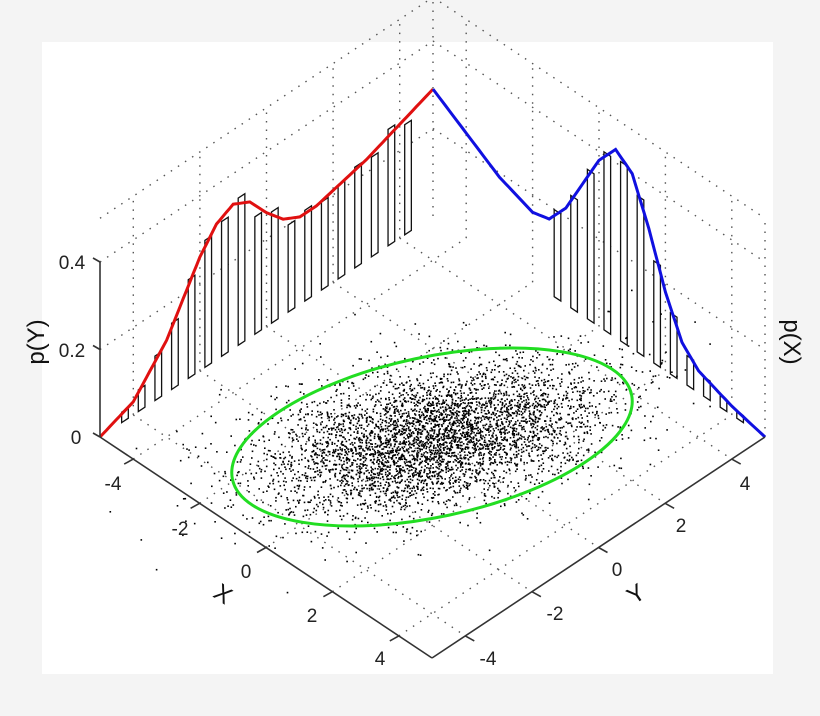 The image size is (820, 716). Describe the element at coordinates (432, 437) in the screenshot. I see `confidence-ellipse` at that location.